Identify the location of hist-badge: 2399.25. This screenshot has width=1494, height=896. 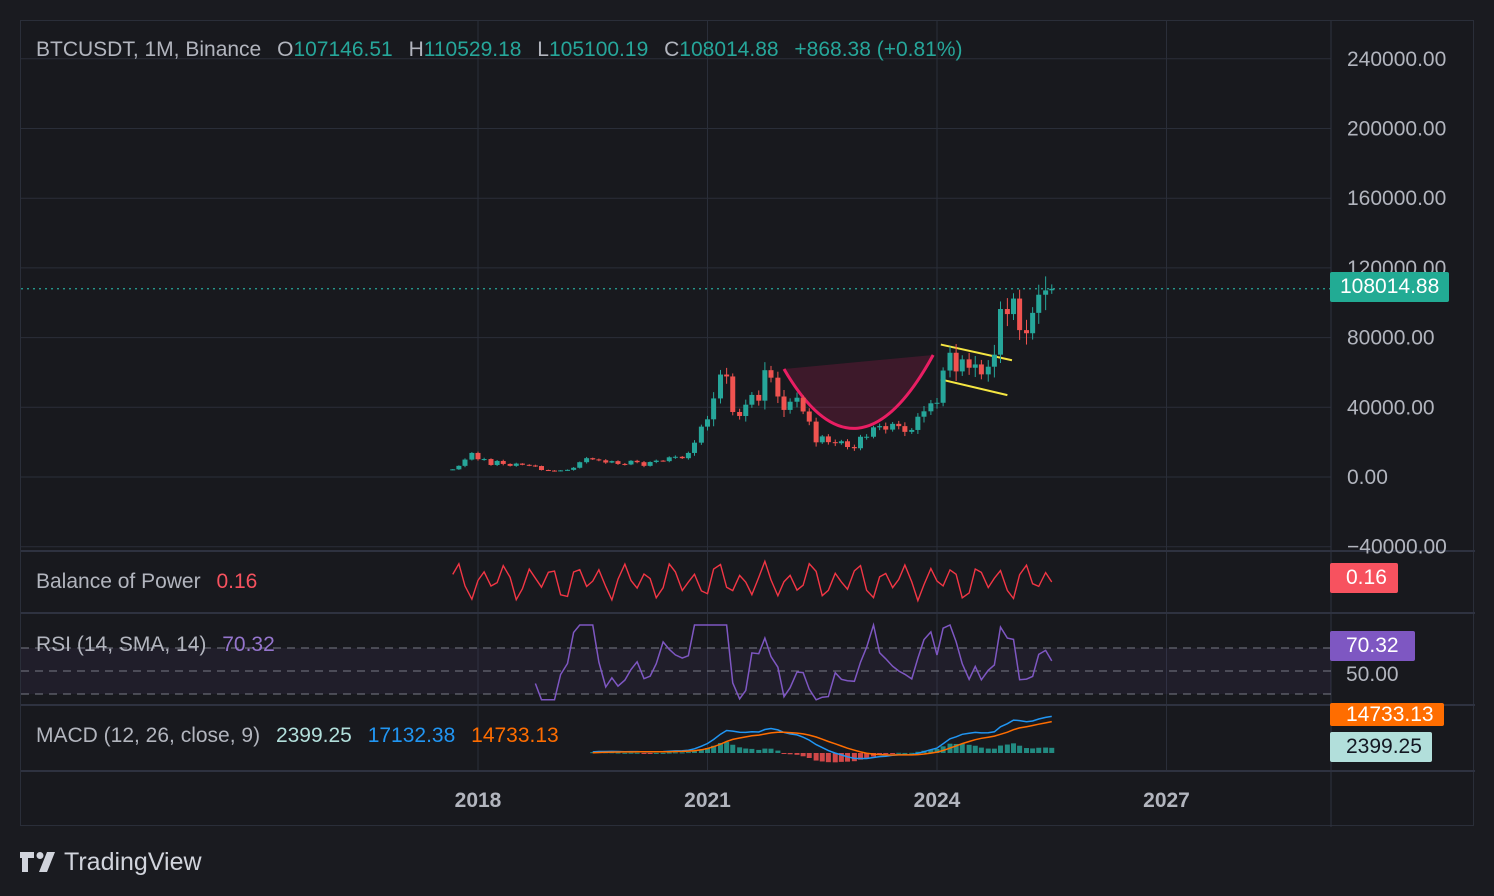
(1381, 747).